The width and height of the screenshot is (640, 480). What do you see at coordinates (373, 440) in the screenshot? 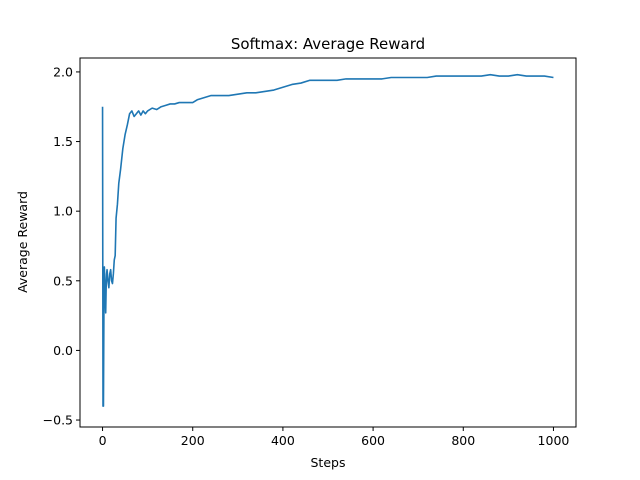
I see `x-tick-label: 600` at bounding box center [373, 440].